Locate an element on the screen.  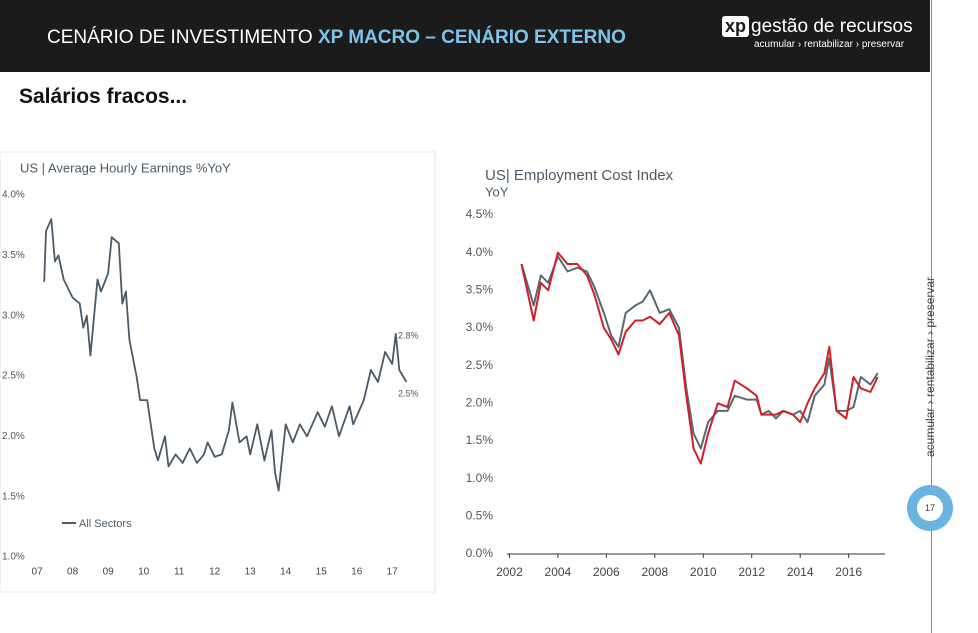
page-number: 17 is located at coordinates (930, 508).